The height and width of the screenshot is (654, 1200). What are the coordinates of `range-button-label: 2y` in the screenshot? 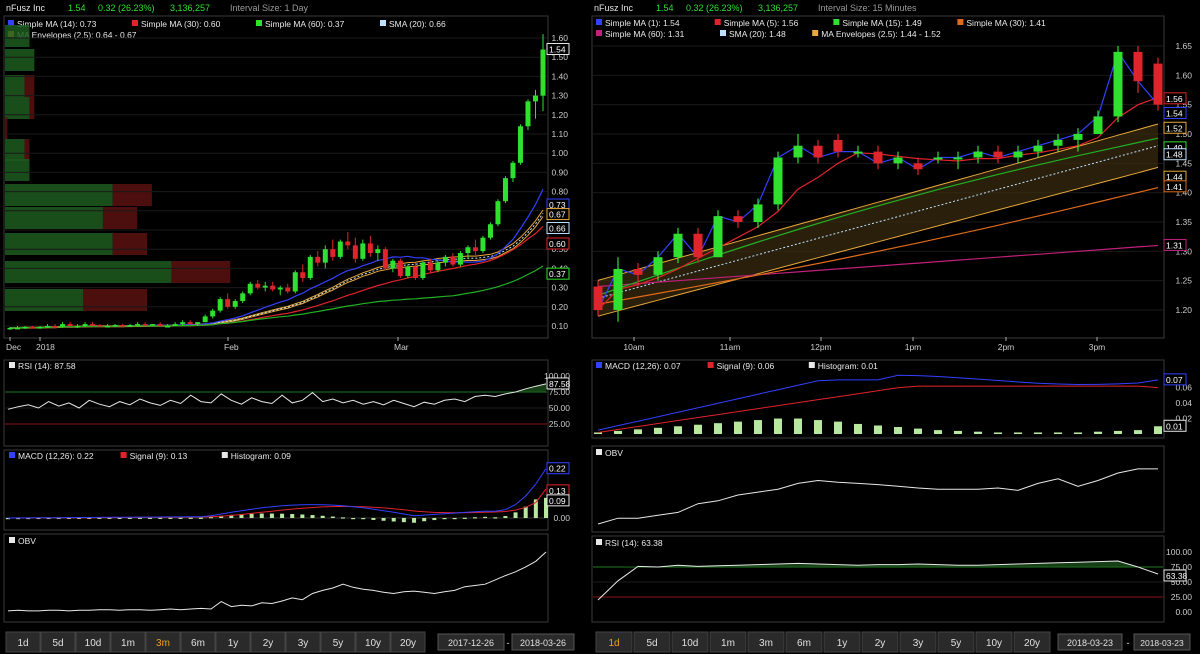 It's located at (880, 643).